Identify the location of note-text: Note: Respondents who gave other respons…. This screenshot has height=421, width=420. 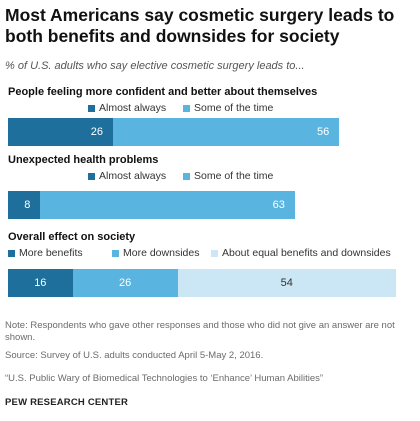
(200, 331).